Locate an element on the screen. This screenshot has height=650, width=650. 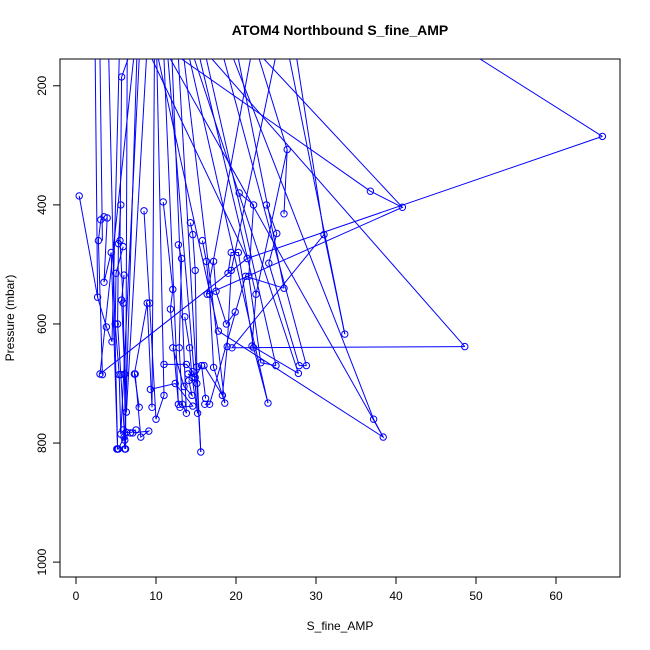
x-tick-label: 40 is located at coordinates (396, 596).